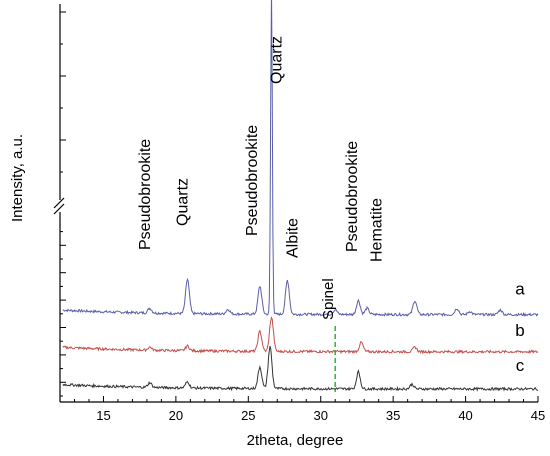  What do you see at coordinates (293, 238) in the screenshot?
I see `phase-annotation-albite: Albite` at bounding box center [293, 238].